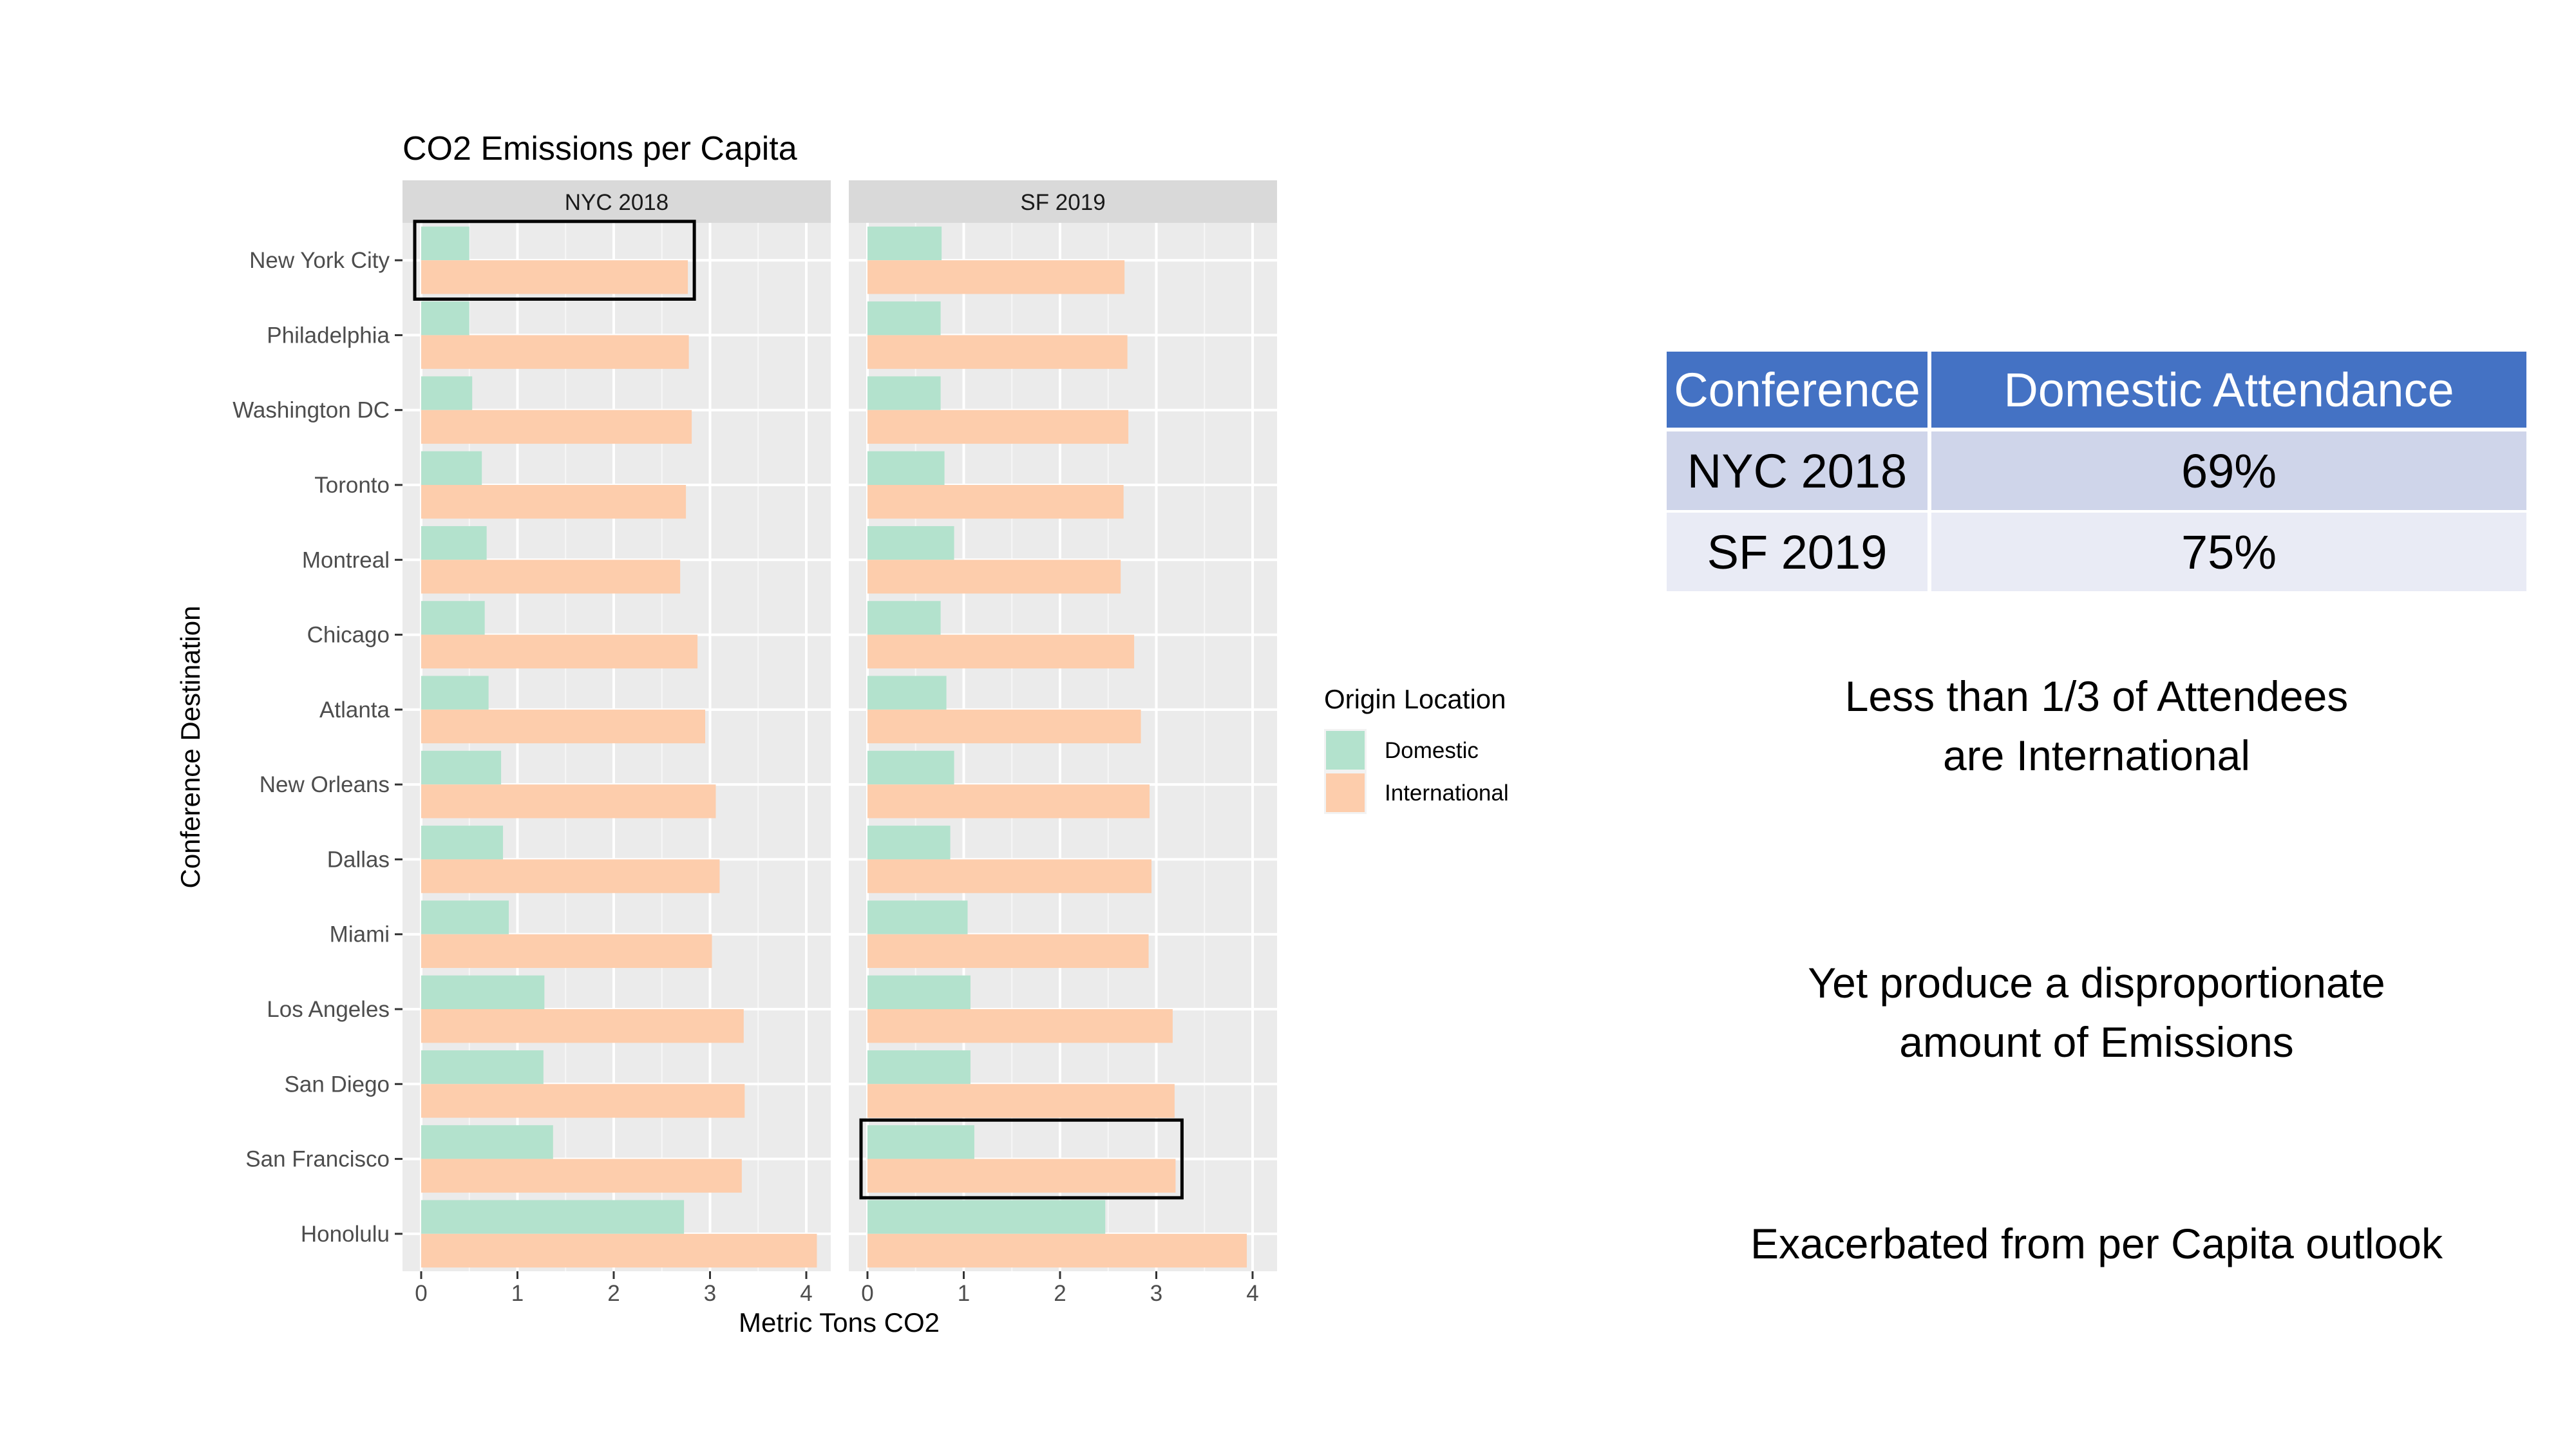 The width and height of the screenshot is (2576, 1449). I want to click on table-row: SF 2019 75%, so click(2097, 553).